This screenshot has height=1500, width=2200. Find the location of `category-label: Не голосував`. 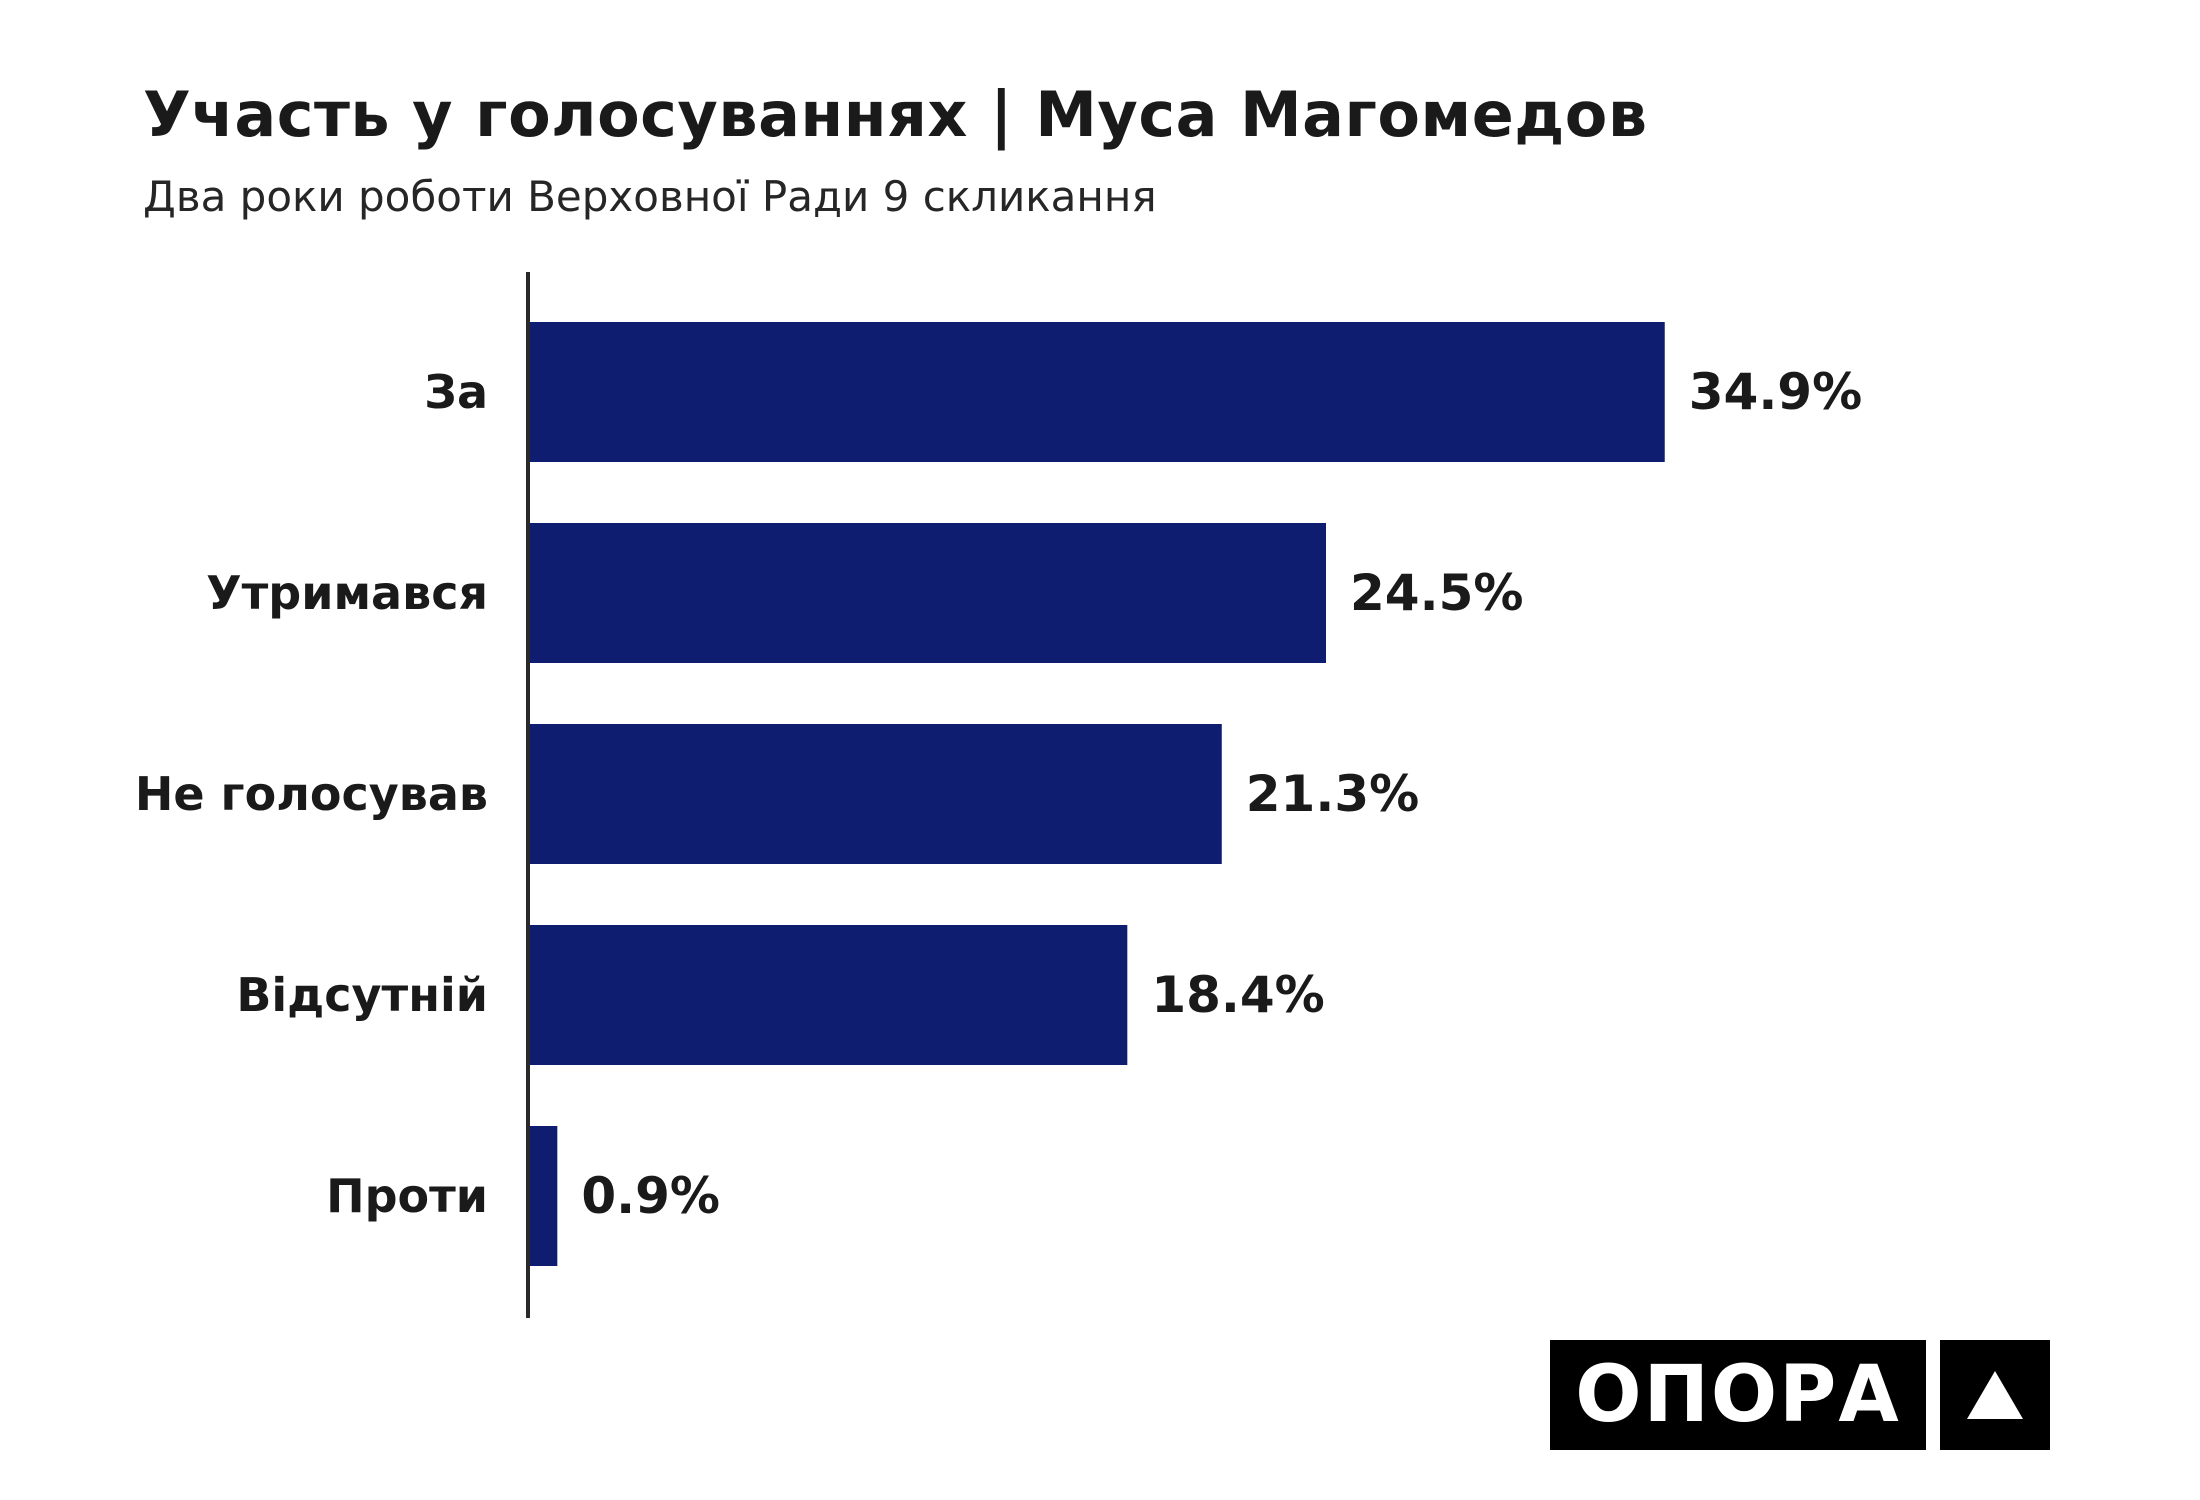

category-label: Не голосував is located at coordinates (311, 794).